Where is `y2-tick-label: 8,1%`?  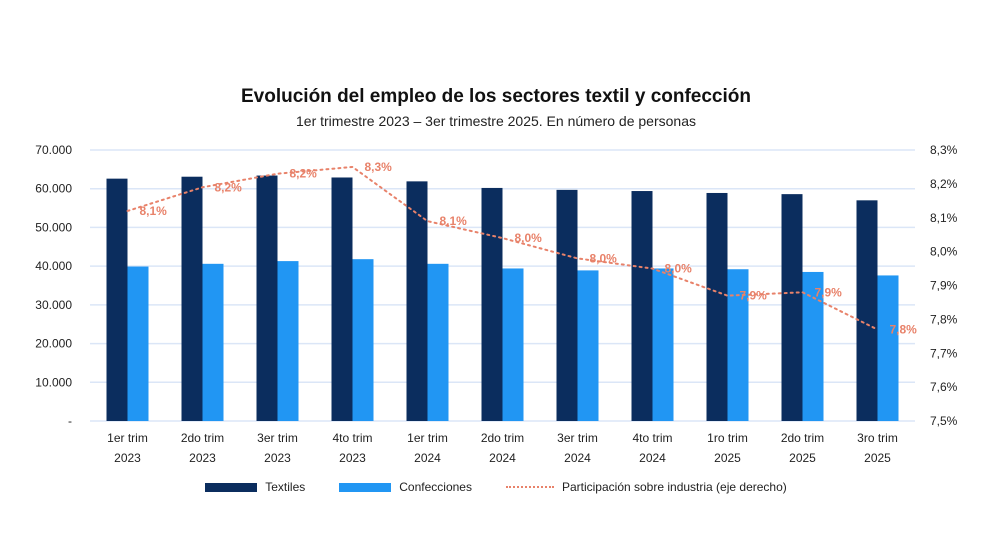 y2-tick-label: 8,1% is located at coordinates (944, 218).